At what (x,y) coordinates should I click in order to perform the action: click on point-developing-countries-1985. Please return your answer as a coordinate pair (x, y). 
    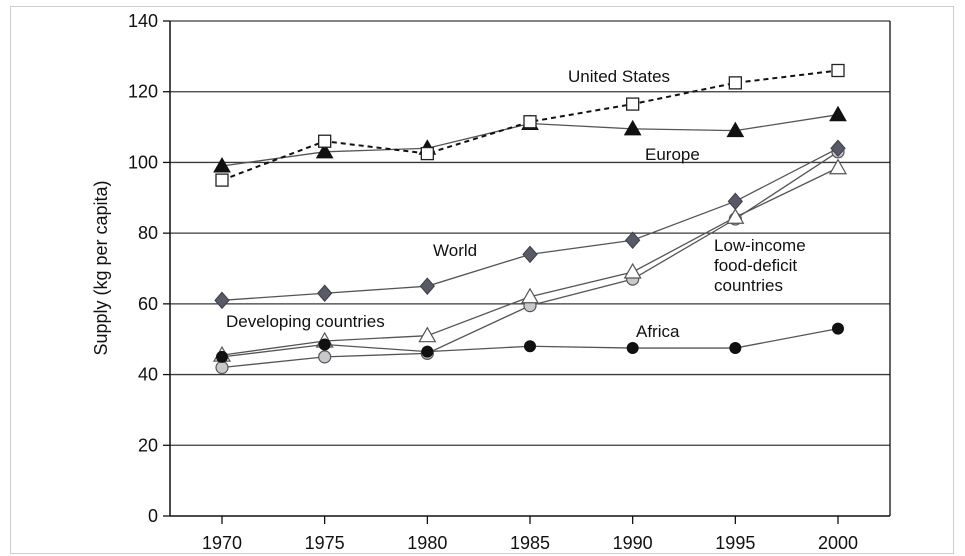
    Looking at the image, I should click on (530, 295).